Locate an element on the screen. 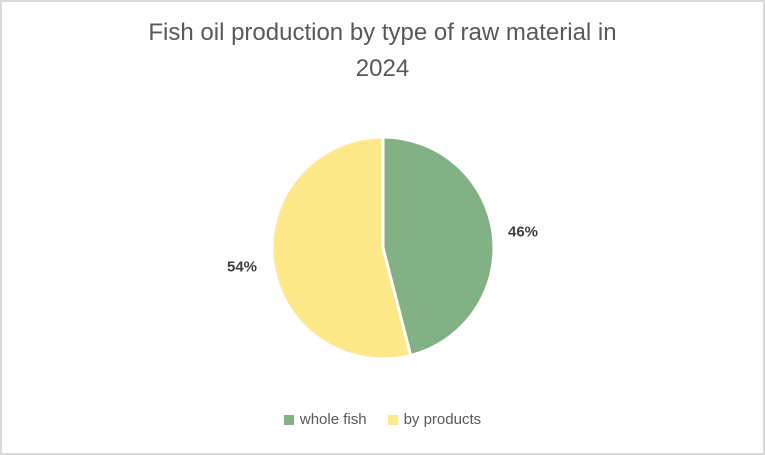 The height and width of the screenshot is (455, 765). chart-title-line-2: 2024 is located at coordinates (382, 68).